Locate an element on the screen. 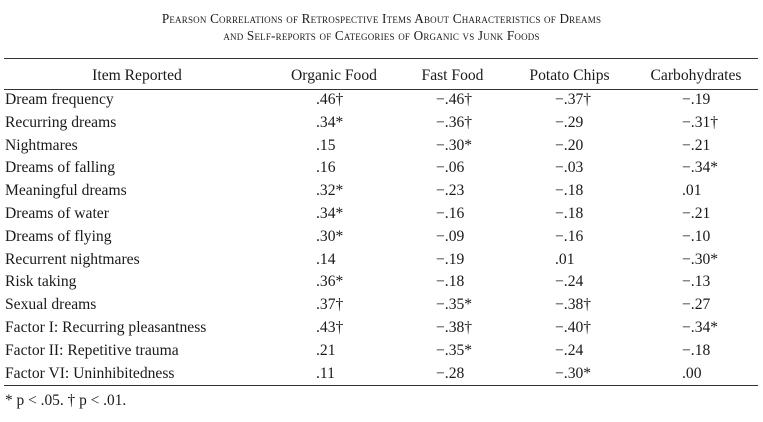 This screenshot has height=422, width=763. row-label: Factor I: Recurring pleasantness is located at coordinates (106, 327).